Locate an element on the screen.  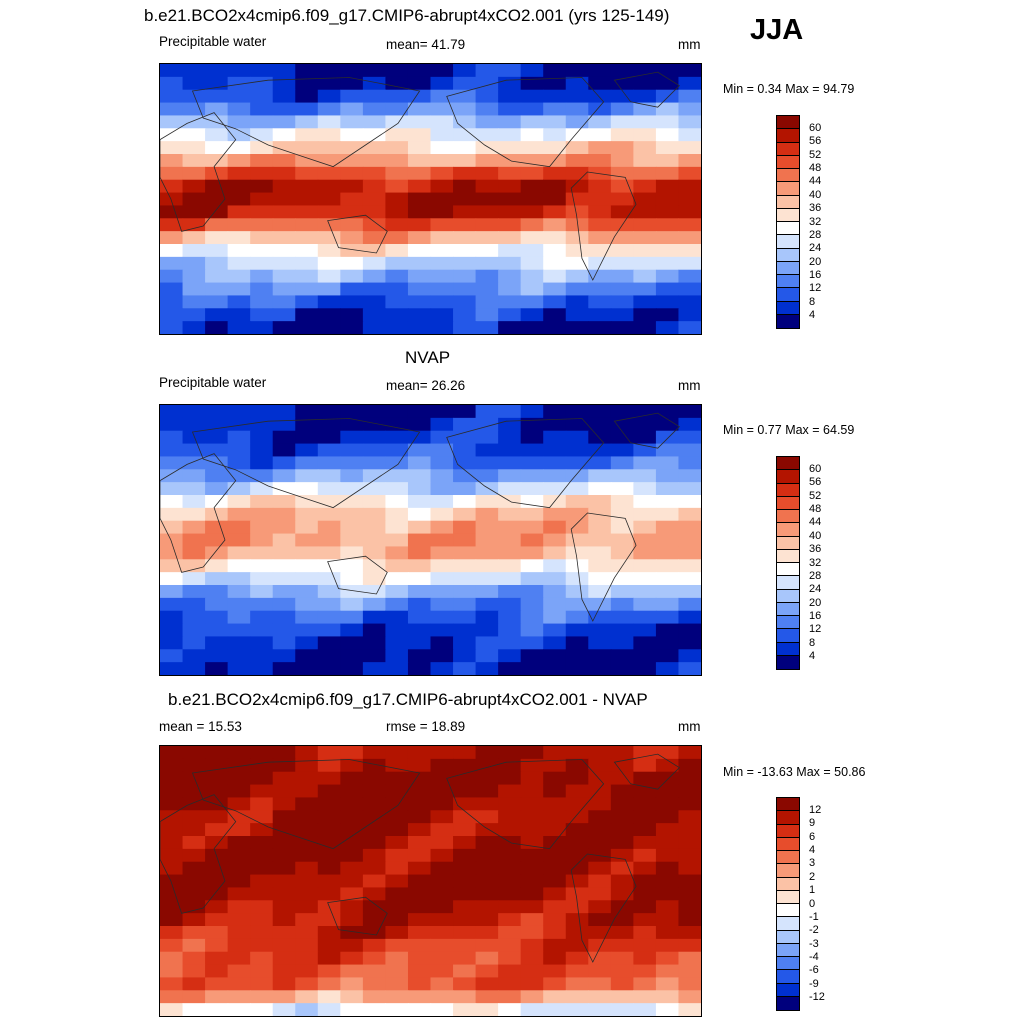
colorbar-tick-label: 52 is located at coordinates (815, 495).